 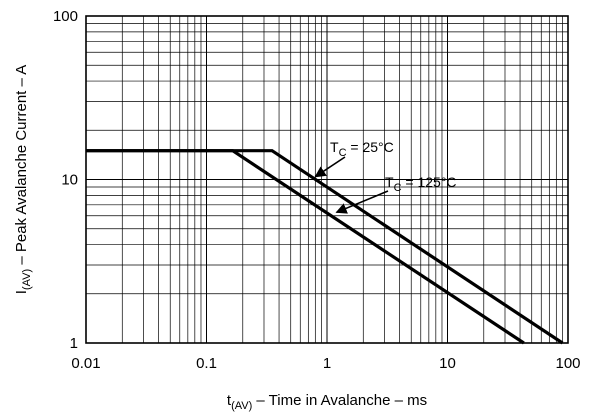 I want to click on series-annotations: TC = 25°C TC = 125°C, so click(x=385, y=176).